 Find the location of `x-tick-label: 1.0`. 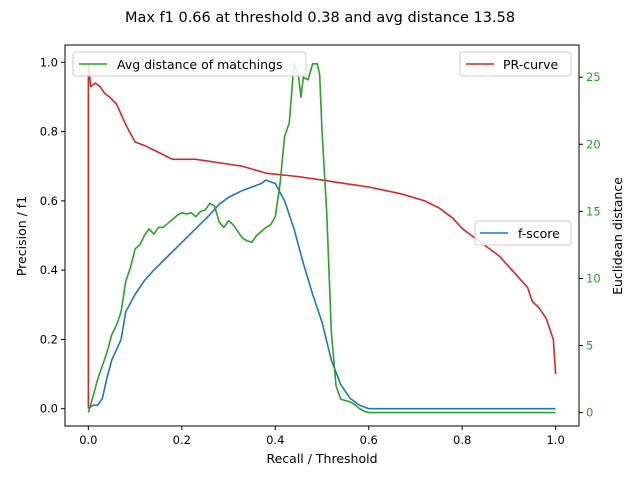

x-tick-label: 1.0 is located at coordinates (555, 440).